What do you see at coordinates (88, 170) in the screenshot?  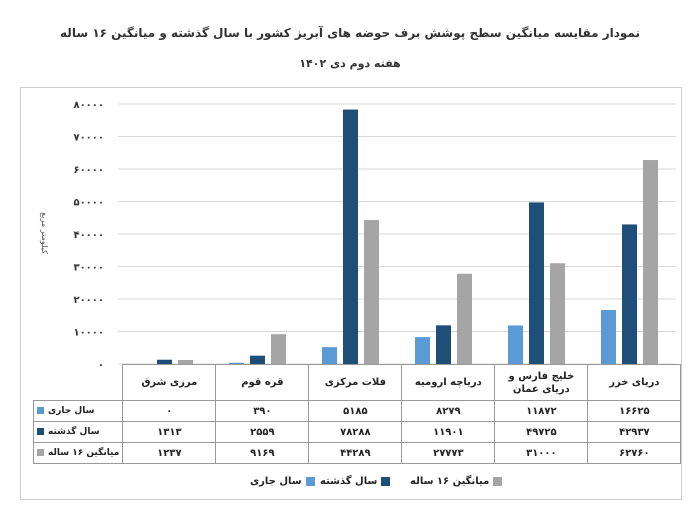 I see `y-tick-label: ۶۰۰۰۰` at bounding box center [88, 170].